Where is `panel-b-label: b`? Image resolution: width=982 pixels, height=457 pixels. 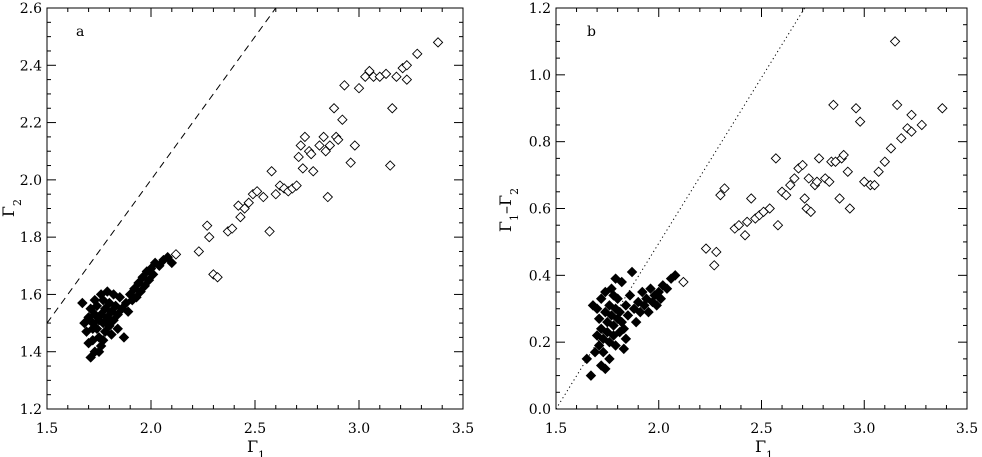
panel-b-label: b is located at coordinates (591, 32).